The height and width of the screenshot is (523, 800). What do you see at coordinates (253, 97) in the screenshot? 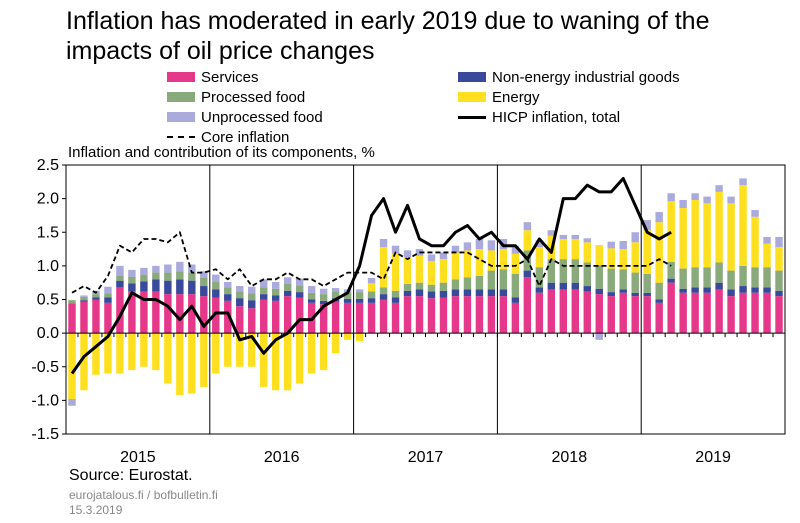
I see `legend-label-processed-food: Processed food` at bounding box center [253, 97].